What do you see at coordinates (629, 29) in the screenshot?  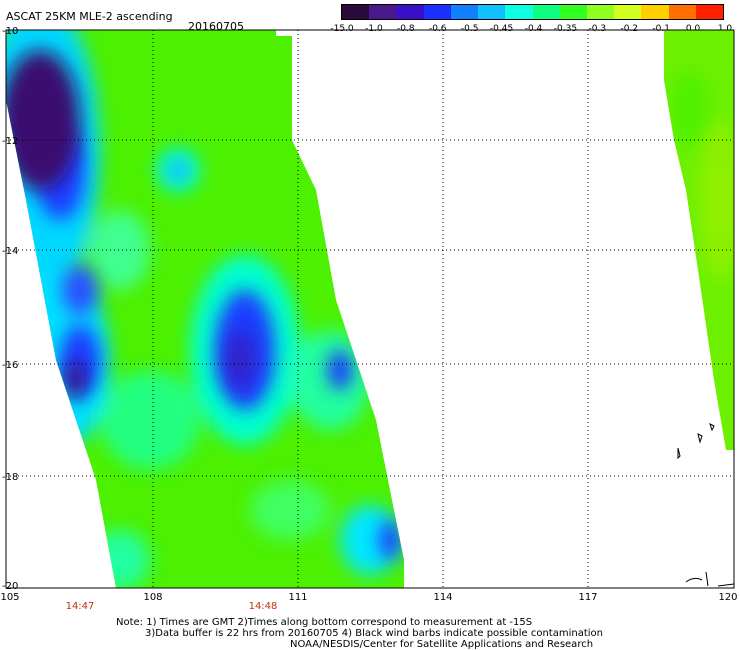 I see `color-scale-label: -0.2` at bounding box center [629, 29].